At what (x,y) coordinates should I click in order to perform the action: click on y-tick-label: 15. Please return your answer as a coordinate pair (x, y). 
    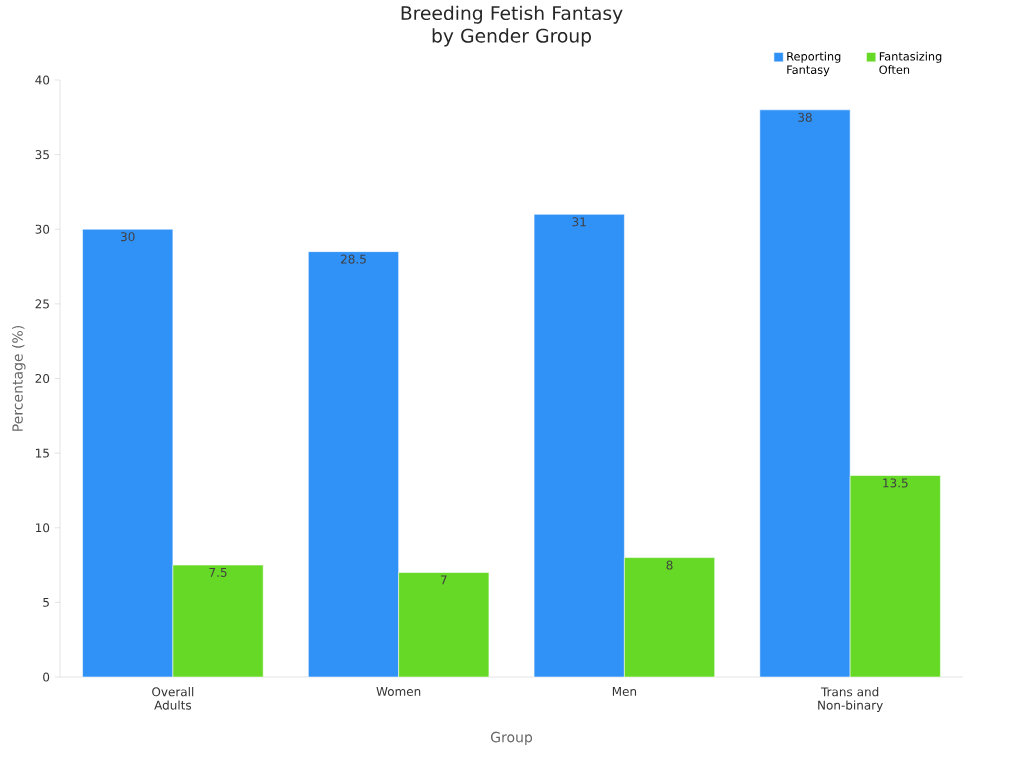
    Looking at the image, I should click on (42, 453).